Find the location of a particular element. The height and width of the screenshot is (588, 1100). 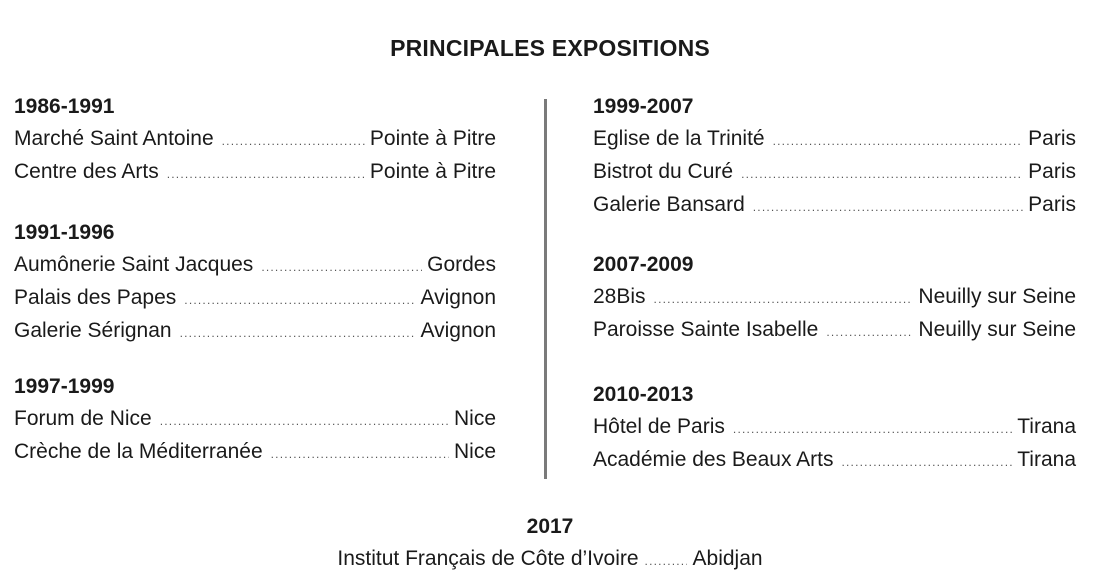

exhibition-entry: Marché Saint Antoine Pointe à Pitre is located at coordinates (255, 138).